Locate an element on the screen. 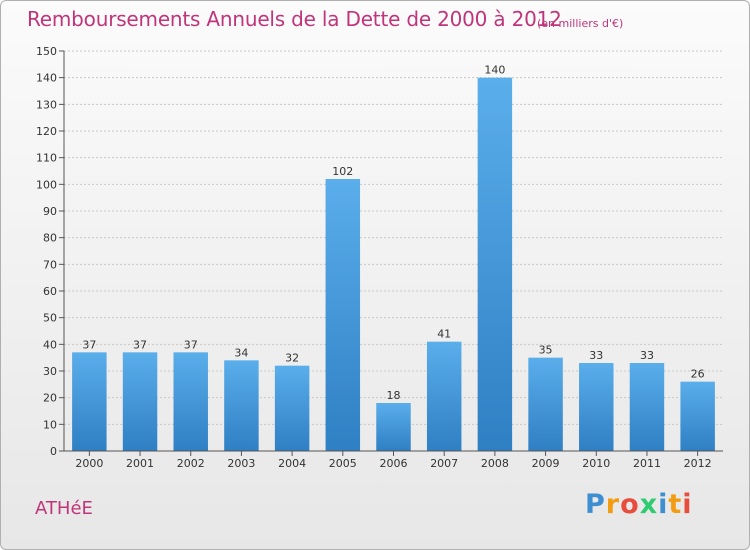 The image size is (750, 550). logo-letter: P is located at coordinates (595, 504).